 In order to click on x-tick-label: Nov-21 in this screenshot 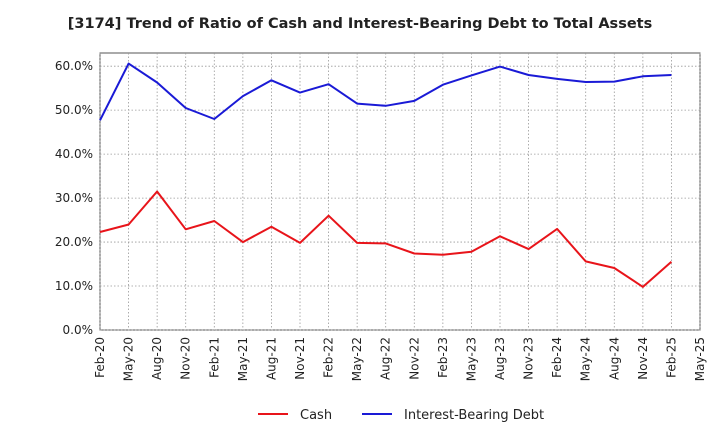, I will do `click(300, 358)`.